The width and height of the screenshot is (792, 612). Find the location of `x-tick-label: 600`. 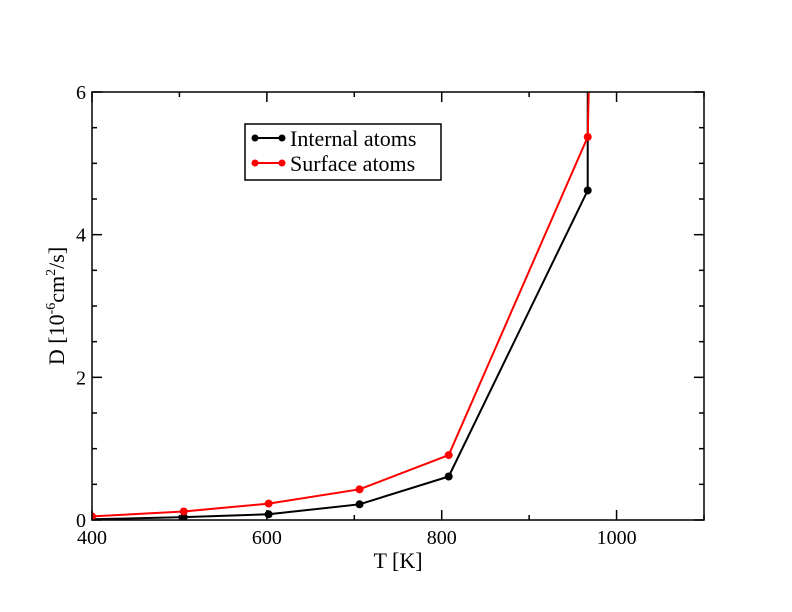

x-tick-label: 600 is located at coordinates (267, 538).